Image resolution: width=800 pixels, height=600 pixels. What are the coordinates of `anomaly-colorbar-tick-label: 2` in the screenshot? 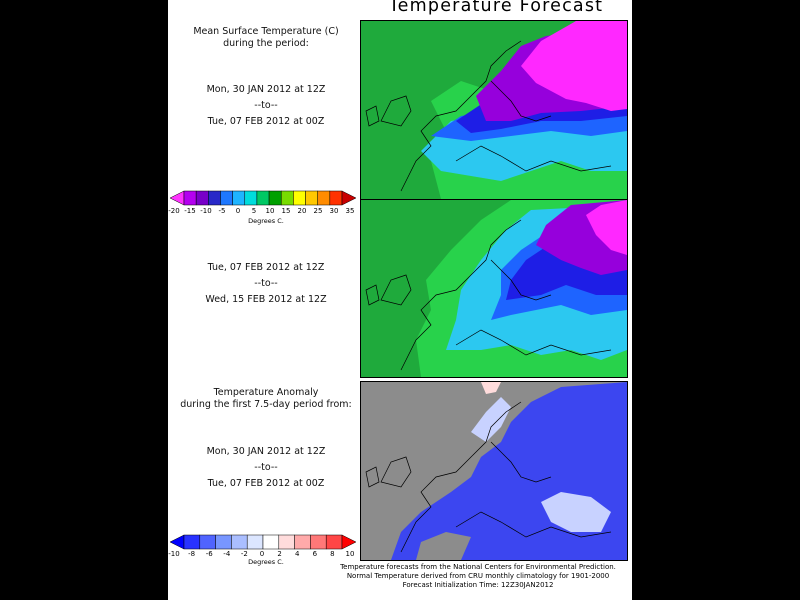 It's located at (279, 554).